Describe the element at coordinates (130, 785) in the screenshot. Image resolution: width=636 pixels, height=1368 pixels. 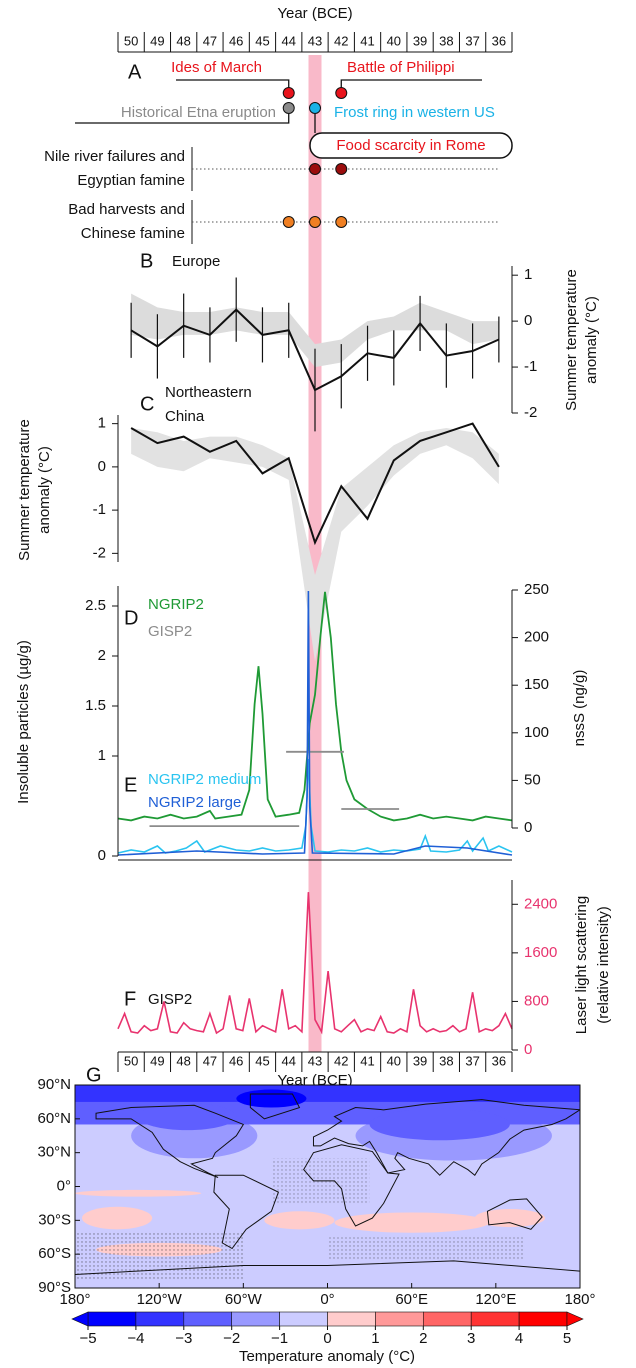
I see `panel-label: E` at that location.